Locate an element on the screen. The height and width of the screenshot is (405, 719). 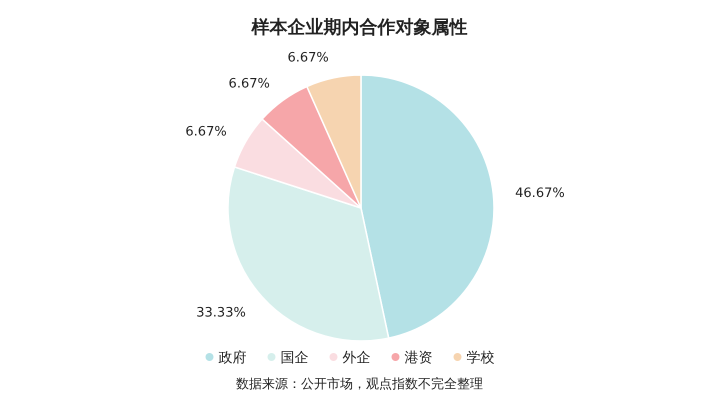
source-note: 数据来源：公开市场，观点指数不完全整理 is located at coordinates (359, 384).